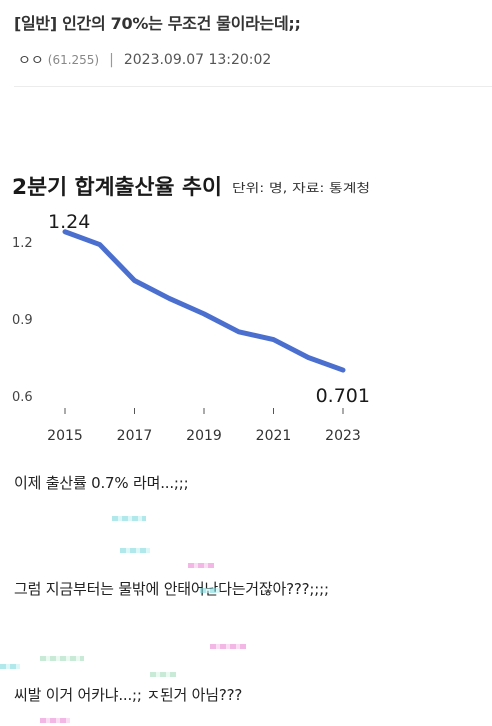 Image resolution: width=492 pixels, height=726 pixels. I want to click on post-text-line-3: 씨발 이거 어카냐...;; ㅈ된거 아님???, so click(128, 695).